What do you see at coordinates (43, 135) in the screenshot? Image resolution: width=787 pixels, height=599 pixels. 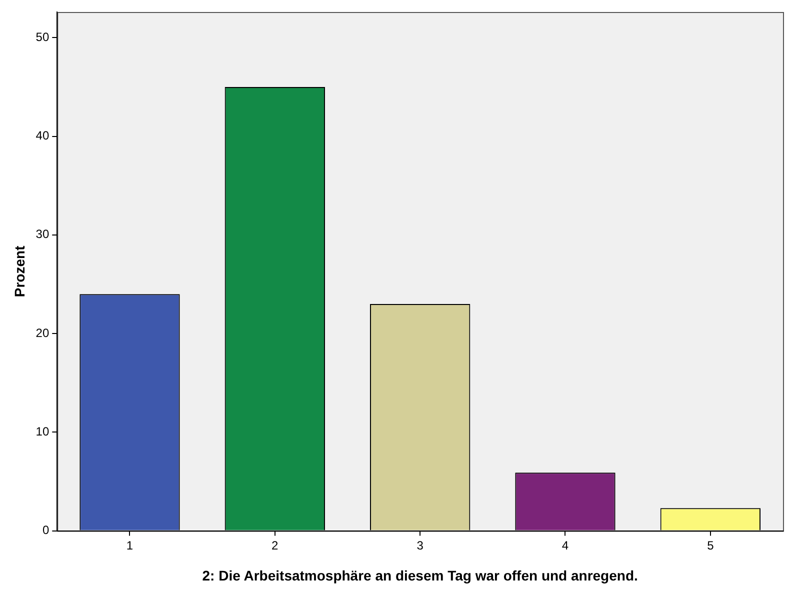 I see `y-tick-label: 40` at bounding box center [43, 135].